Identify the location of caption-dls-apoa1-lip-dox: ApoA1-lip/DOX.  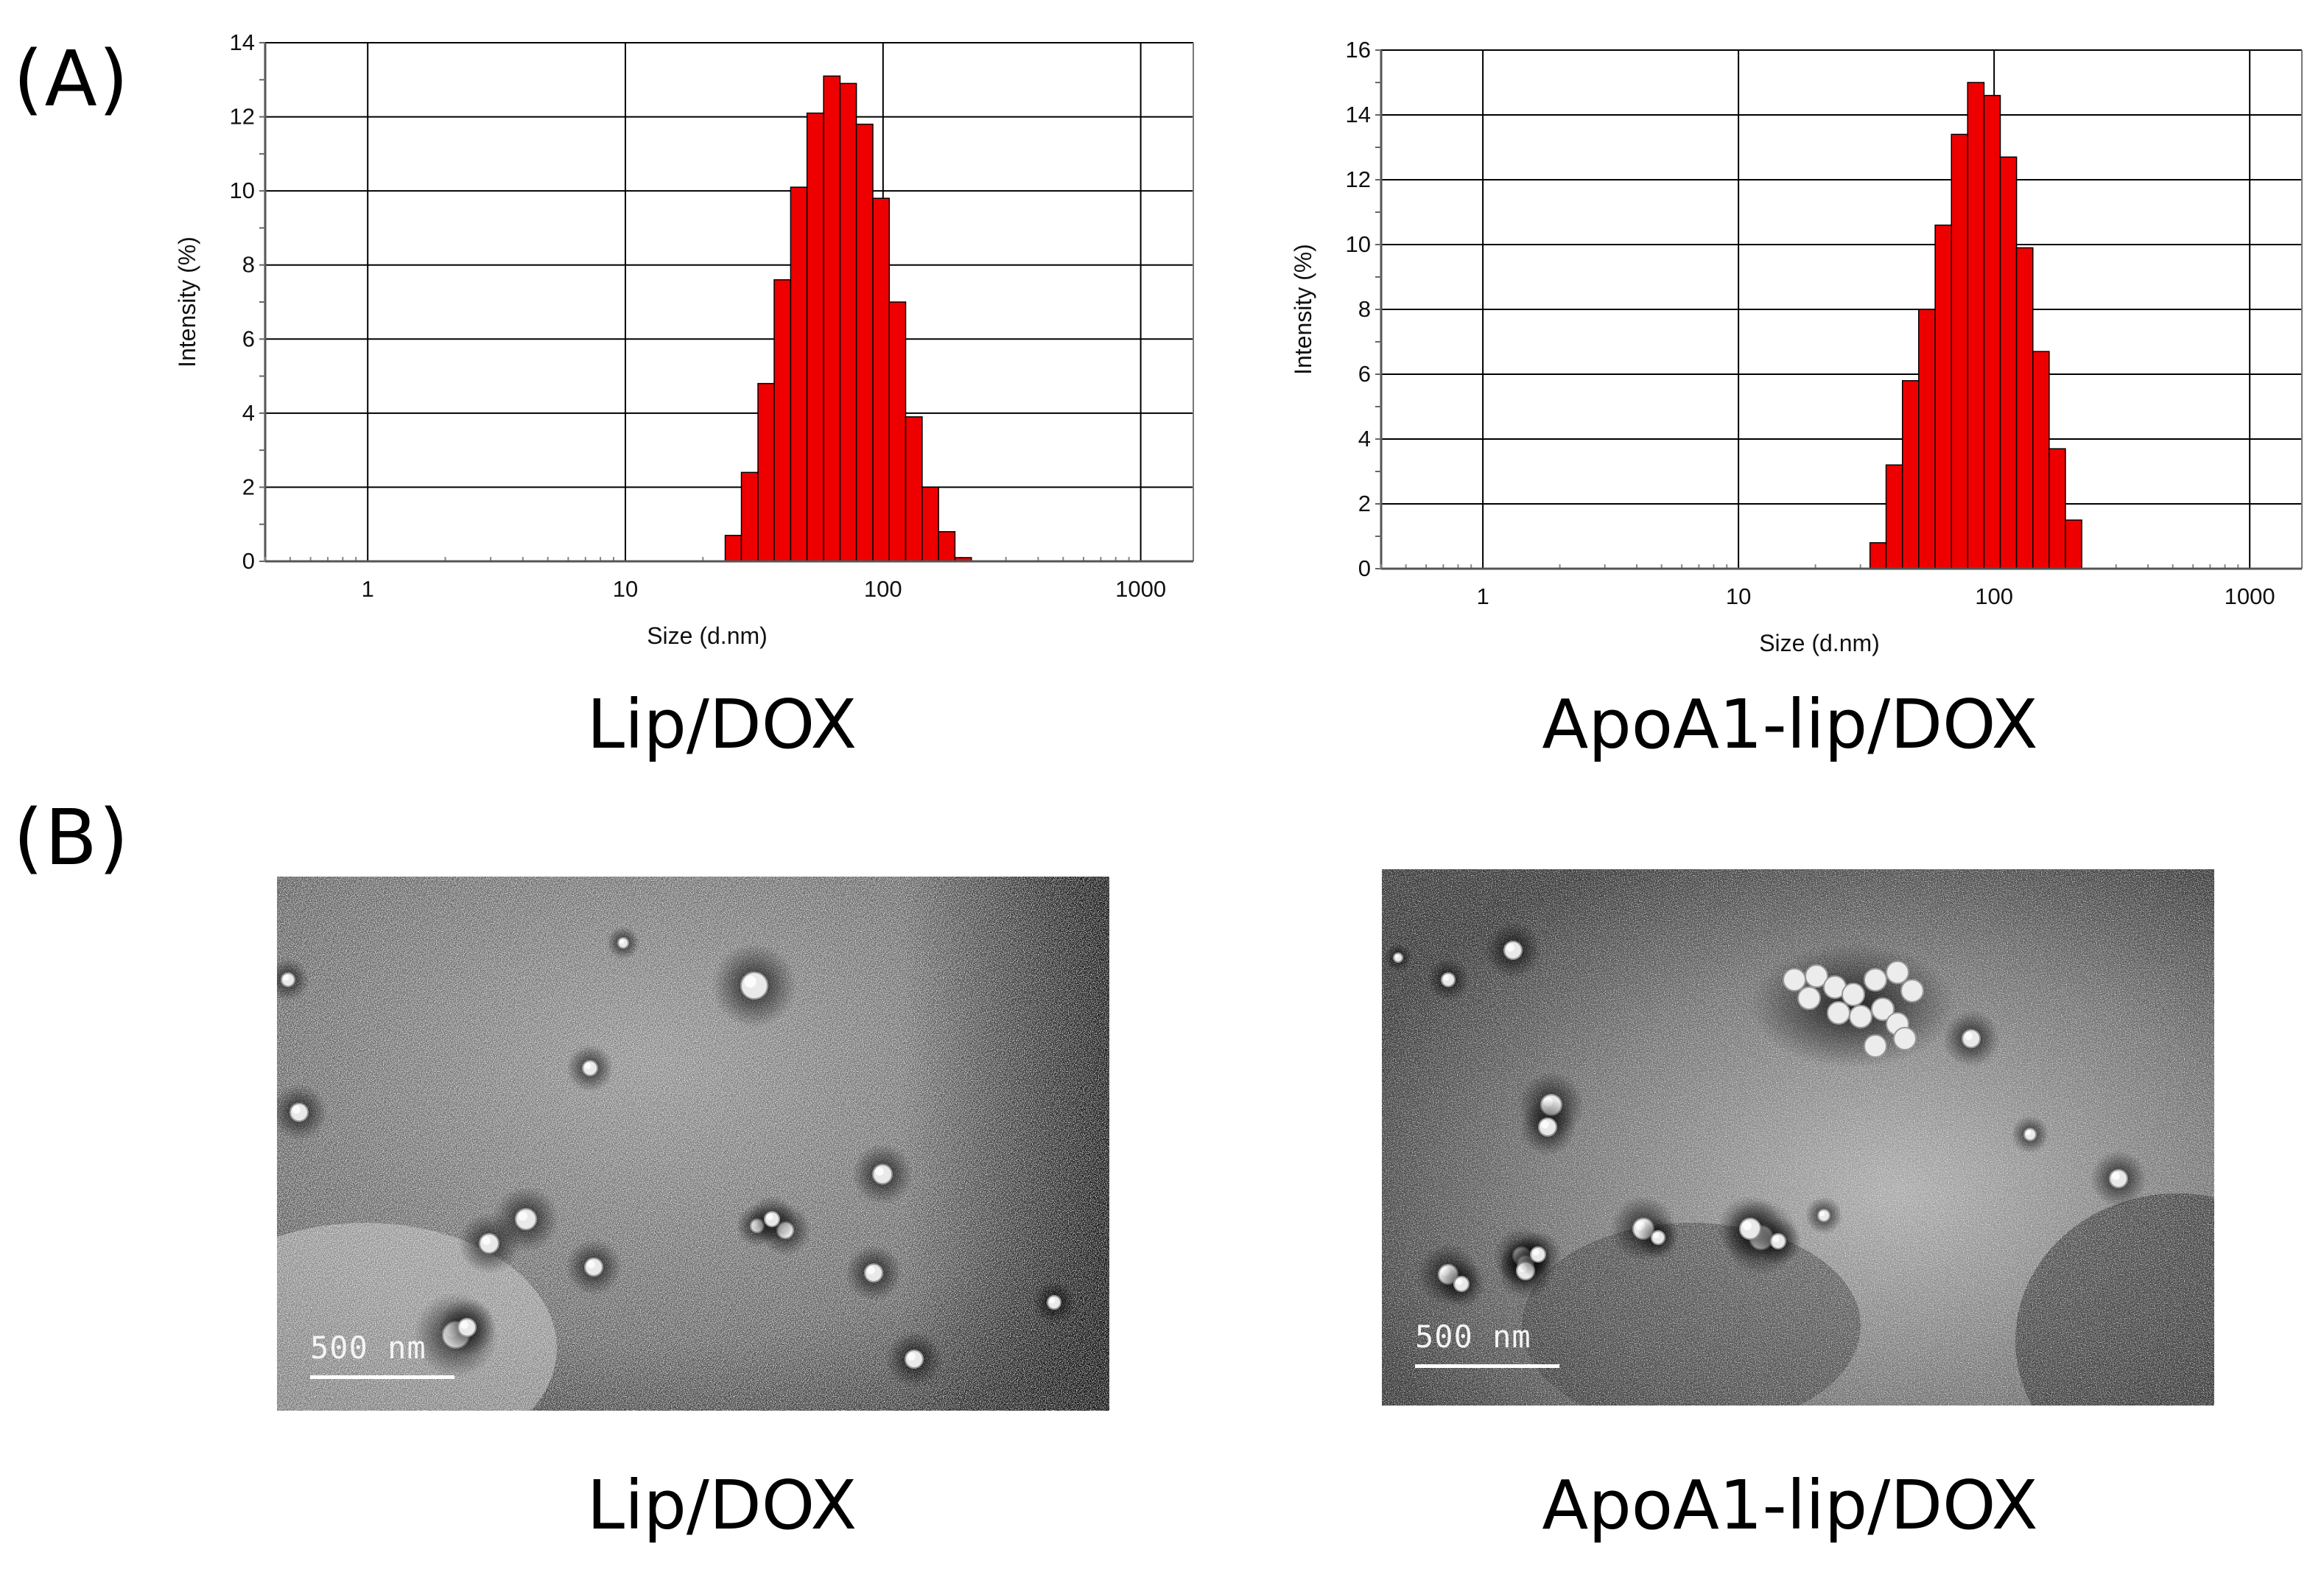
(1790, 724).